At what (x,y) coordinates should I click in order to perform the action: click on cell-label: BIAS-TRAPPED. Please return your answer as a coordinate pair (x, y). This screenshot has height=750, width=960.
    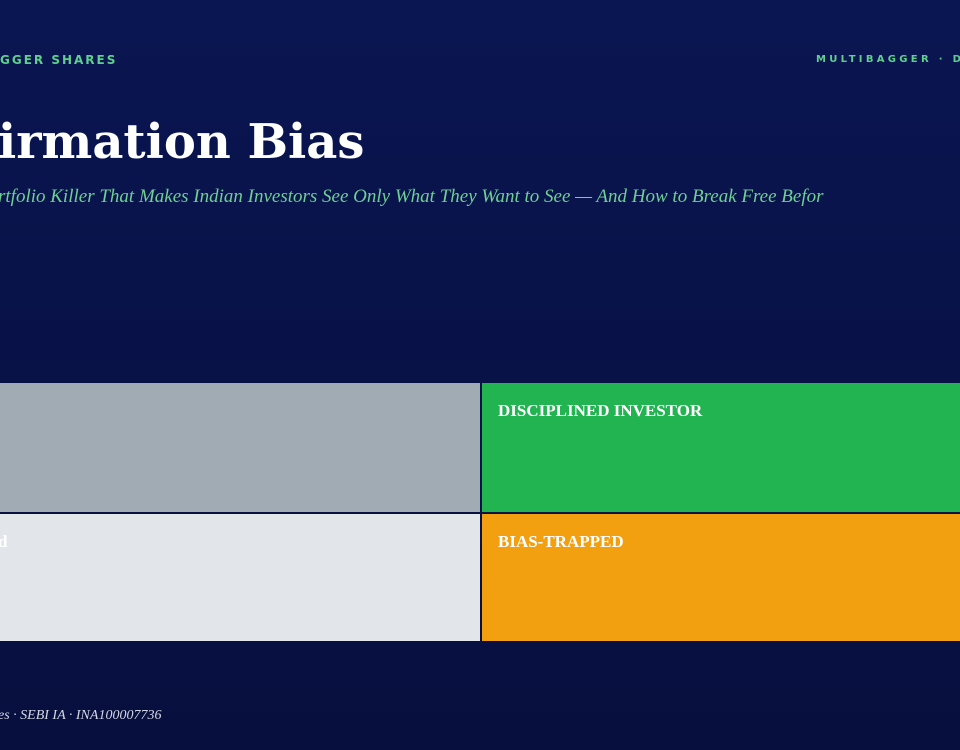
    Looking at the image, I should click on (561, 541).